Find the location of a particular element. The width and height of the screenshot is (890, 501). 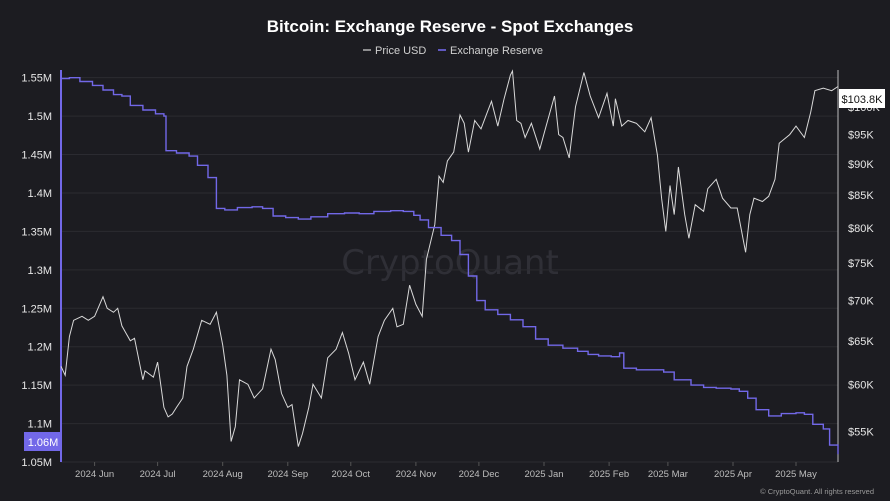

x-tick-label: 2024 Dec is located at coordinates (479, 474).